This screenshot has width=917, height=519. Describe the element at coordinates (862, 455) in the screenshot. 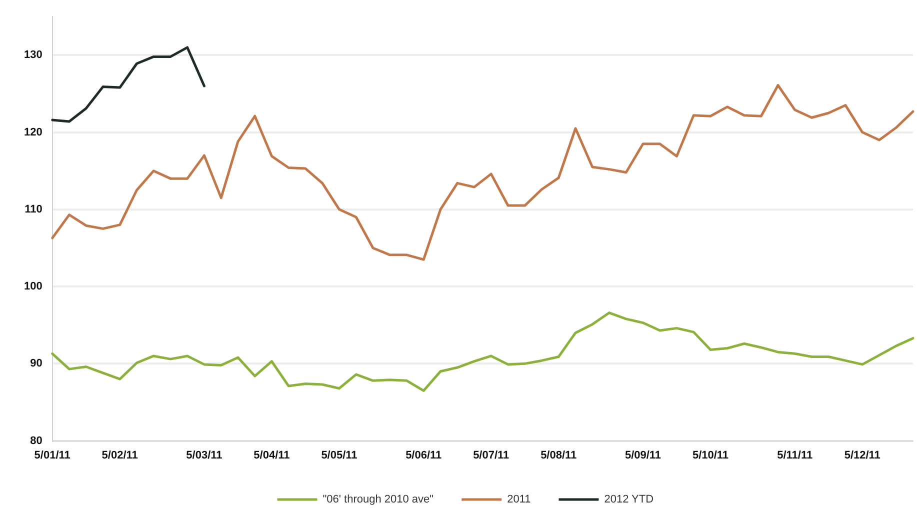

I see `x-tick-label: 5/12/11` at that location.